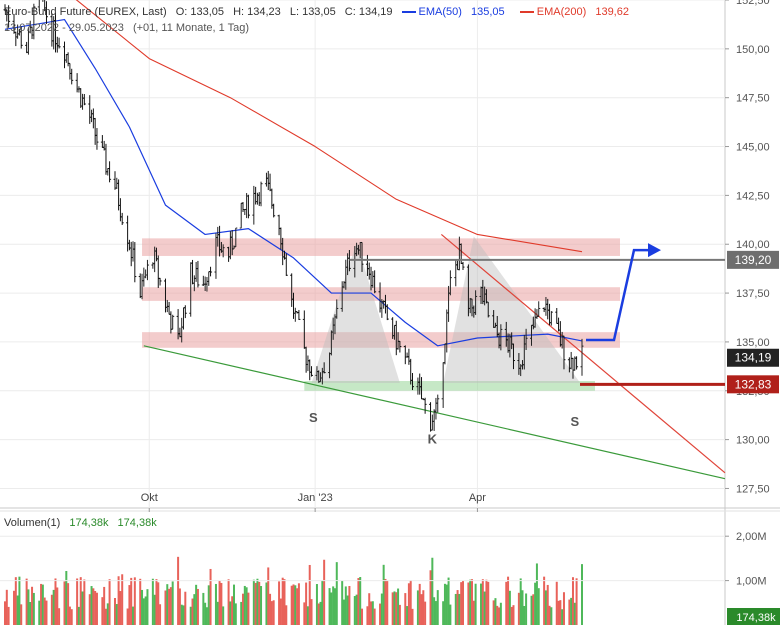 This screenshot has width=780, height=625. What do you see at coordinates (512, 309) in the screenshot?
I see `right-shoulder-shade` at bounding box center [512, 309].